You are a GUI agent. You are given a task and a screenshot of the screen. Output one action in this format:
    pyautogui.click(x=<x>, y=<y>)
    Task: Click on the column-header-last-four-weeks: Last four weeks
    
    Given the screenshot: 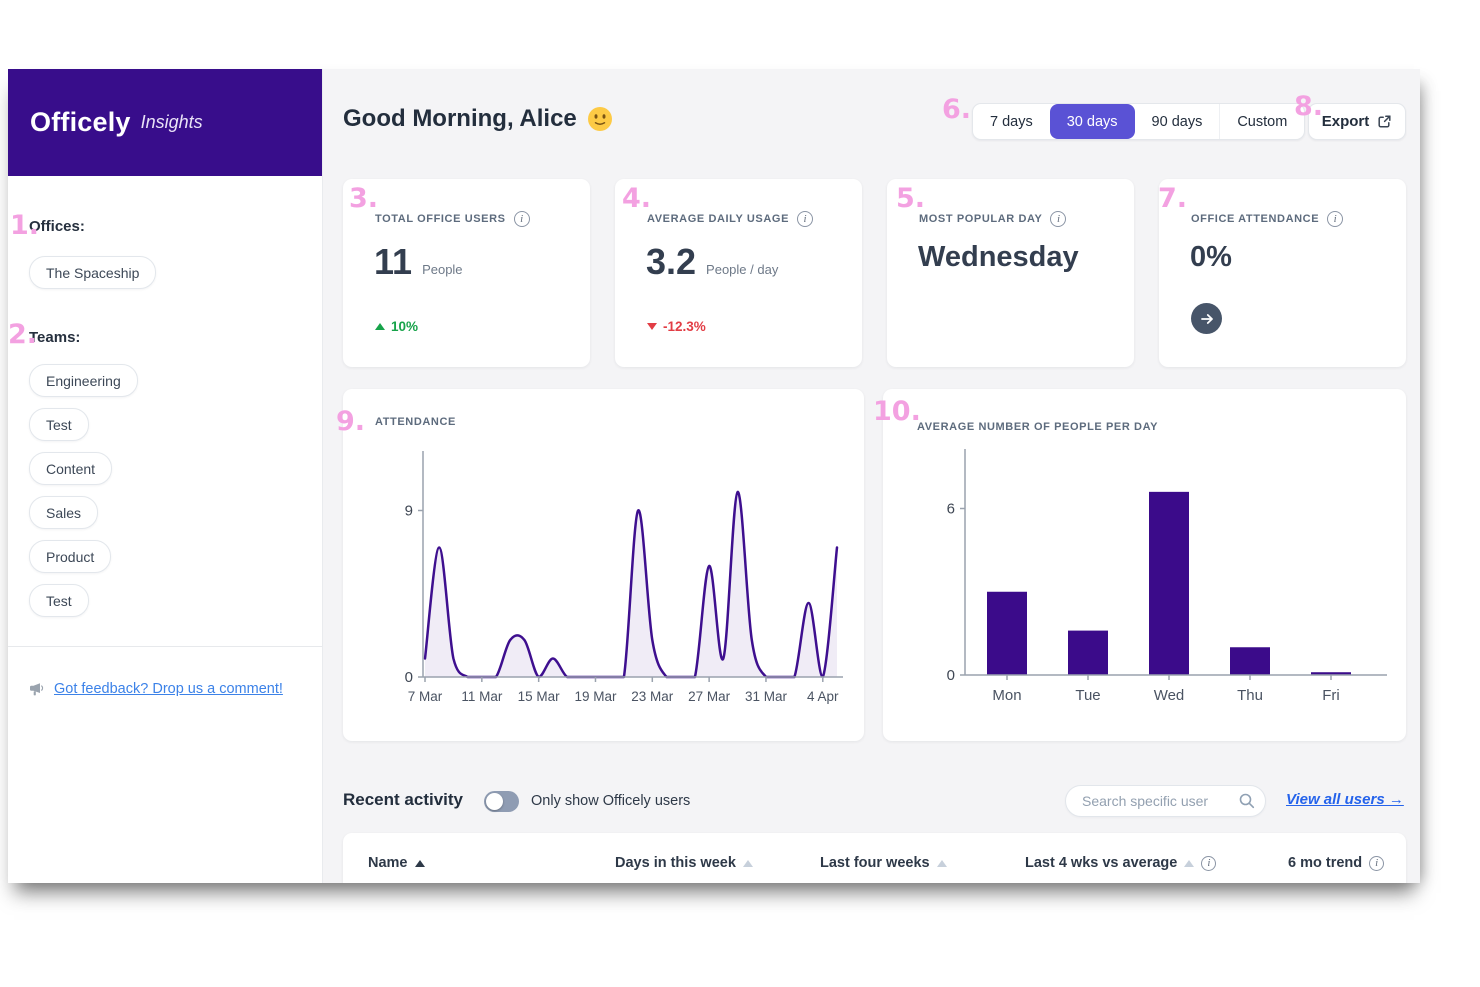 What is the action you would take?
    pyautogui.click(x=883, y=863)
    